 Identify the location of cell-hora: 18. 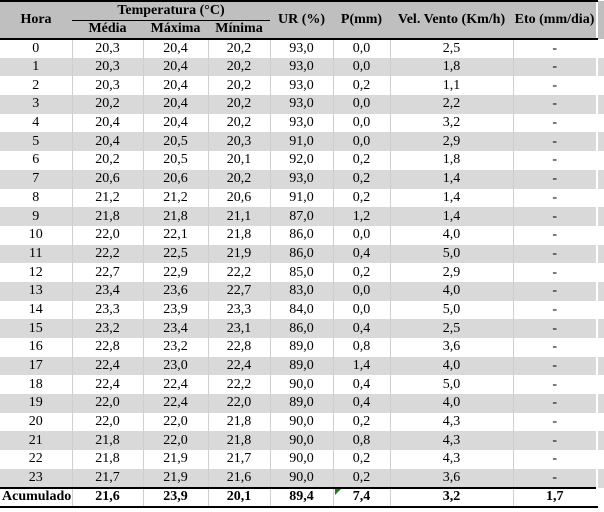
(36, 385).